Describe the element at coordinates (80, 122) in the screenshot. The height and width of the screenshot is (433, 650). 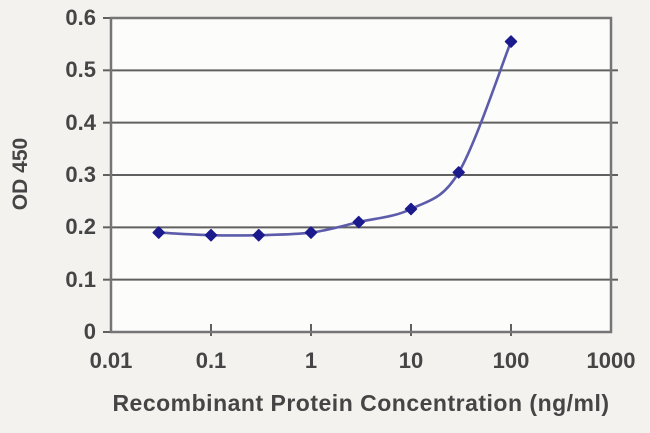
I see `y-tick-label: 0.4` at that location.